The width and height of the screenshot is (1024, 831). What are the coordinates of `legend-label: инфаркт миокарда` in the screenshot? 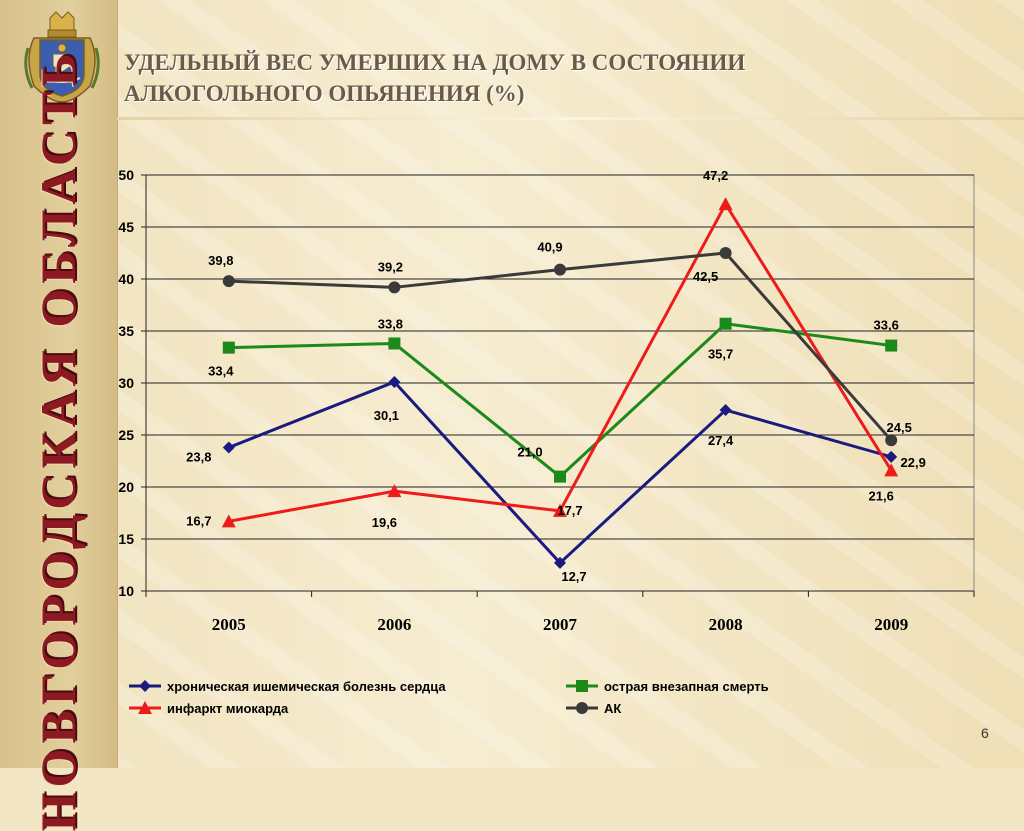 It's located at (228, 708).